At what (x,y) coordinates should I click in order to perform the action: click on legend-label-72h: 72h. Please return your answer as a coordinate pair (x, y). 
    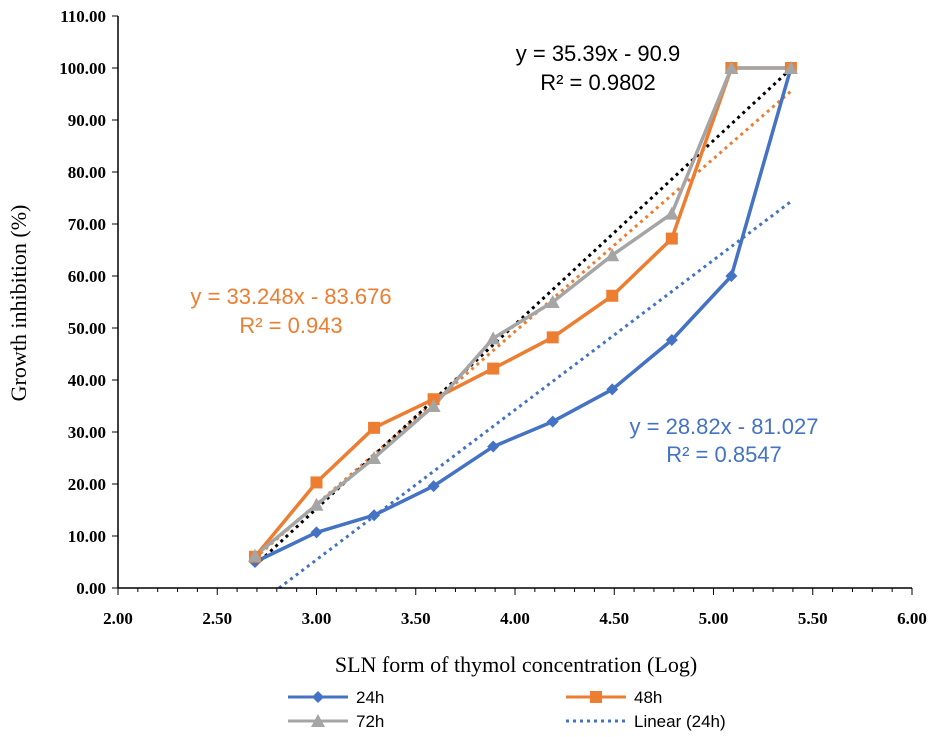
    Looking at the image, I should click on (370, 721).